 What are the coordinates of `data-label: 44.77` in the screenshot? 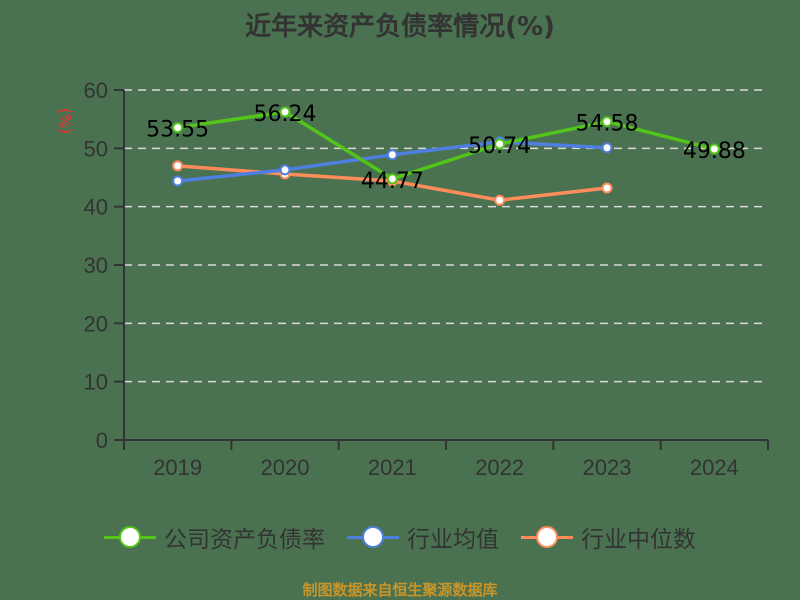 It's located at (392, 181).